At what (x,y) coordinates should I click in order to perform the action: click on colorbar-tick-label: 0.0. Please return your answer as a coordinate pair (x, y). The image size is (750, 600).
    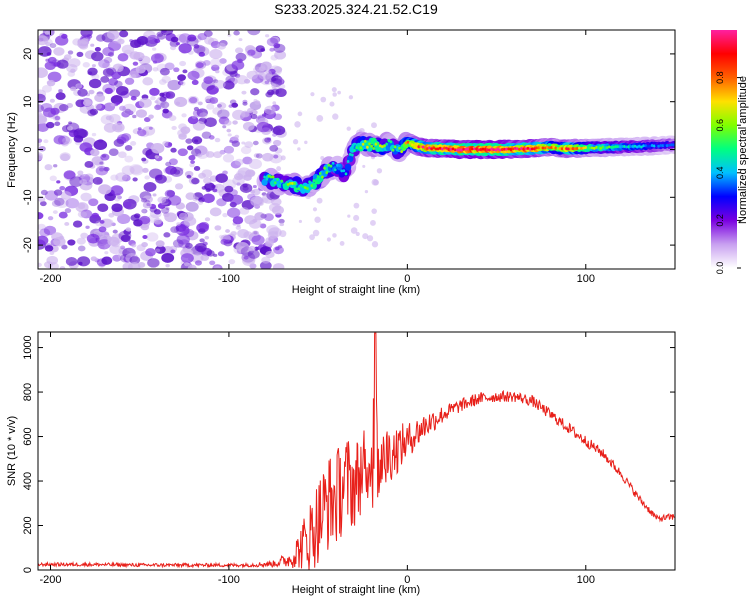
    Looking at the image, I should click on (720, 268).